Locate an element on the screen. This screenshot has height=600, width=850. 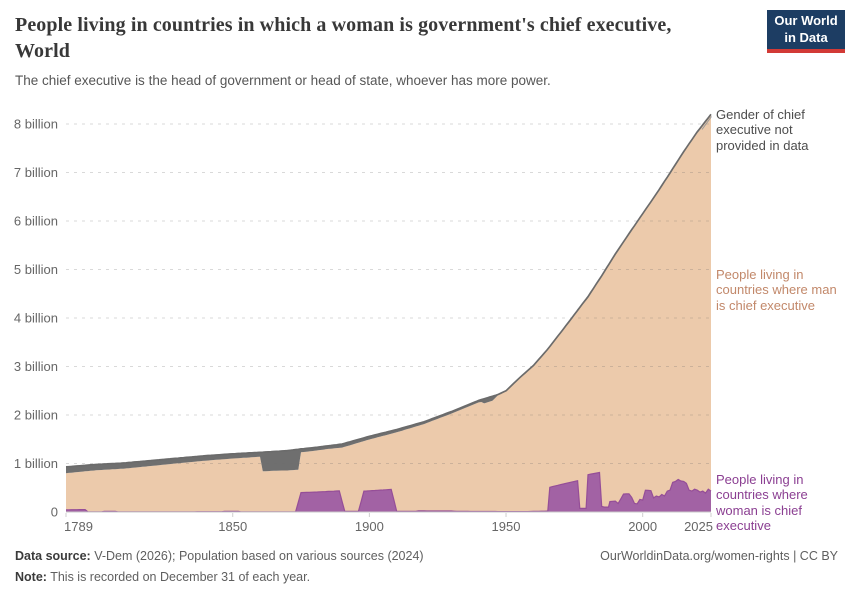
owid-logo-line2: in Data is located at coordinates (806, 37).